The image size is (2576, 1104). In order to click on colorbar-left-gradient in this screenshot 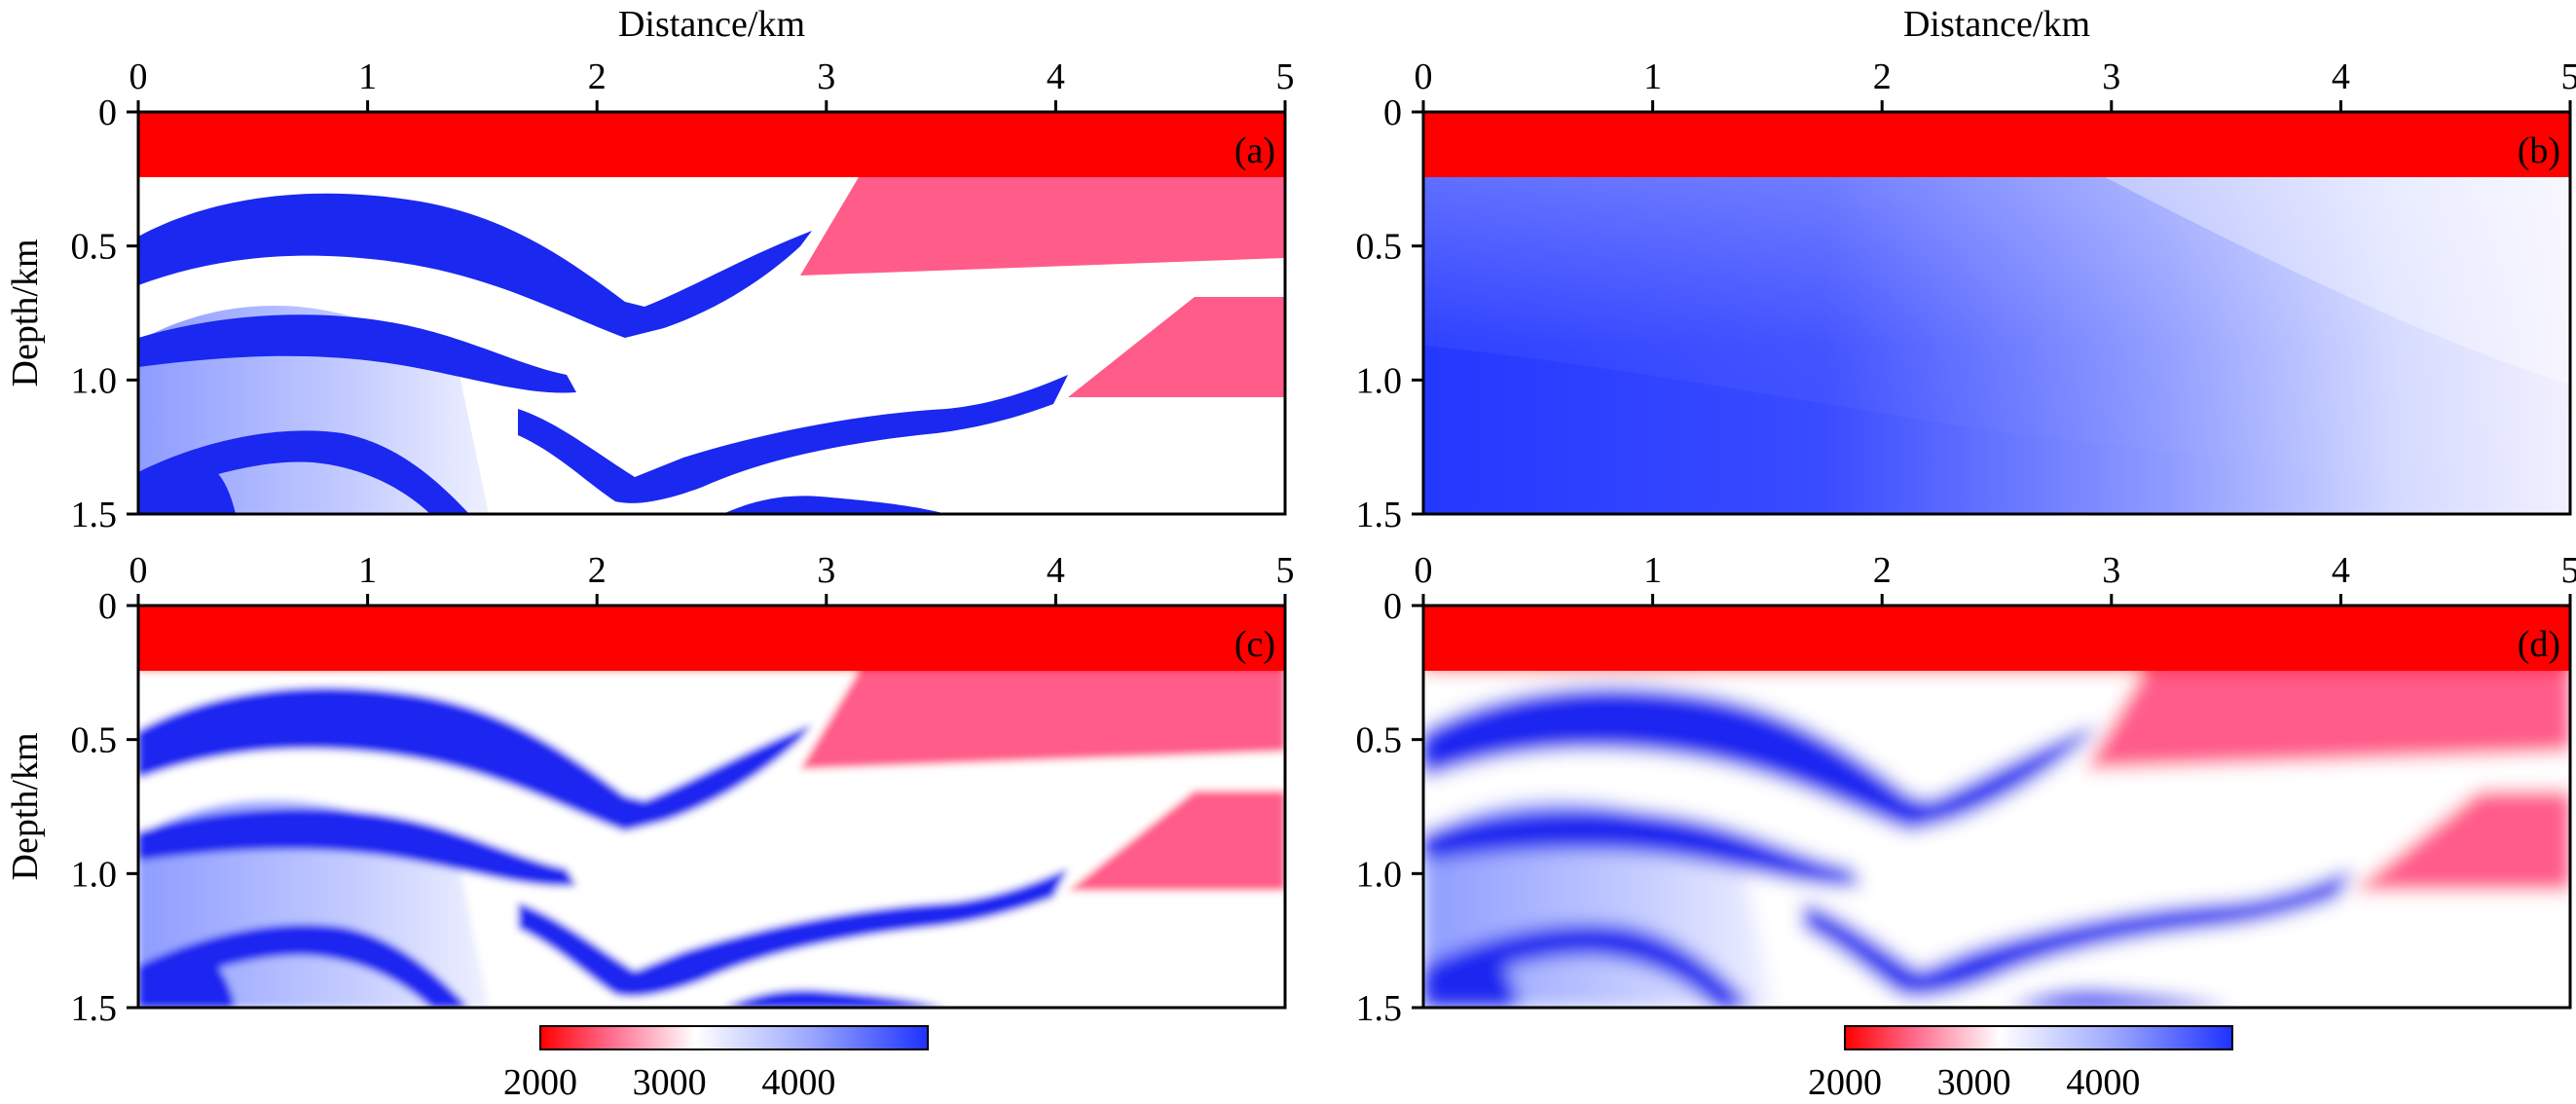, I will do `click(734, 1037)`.